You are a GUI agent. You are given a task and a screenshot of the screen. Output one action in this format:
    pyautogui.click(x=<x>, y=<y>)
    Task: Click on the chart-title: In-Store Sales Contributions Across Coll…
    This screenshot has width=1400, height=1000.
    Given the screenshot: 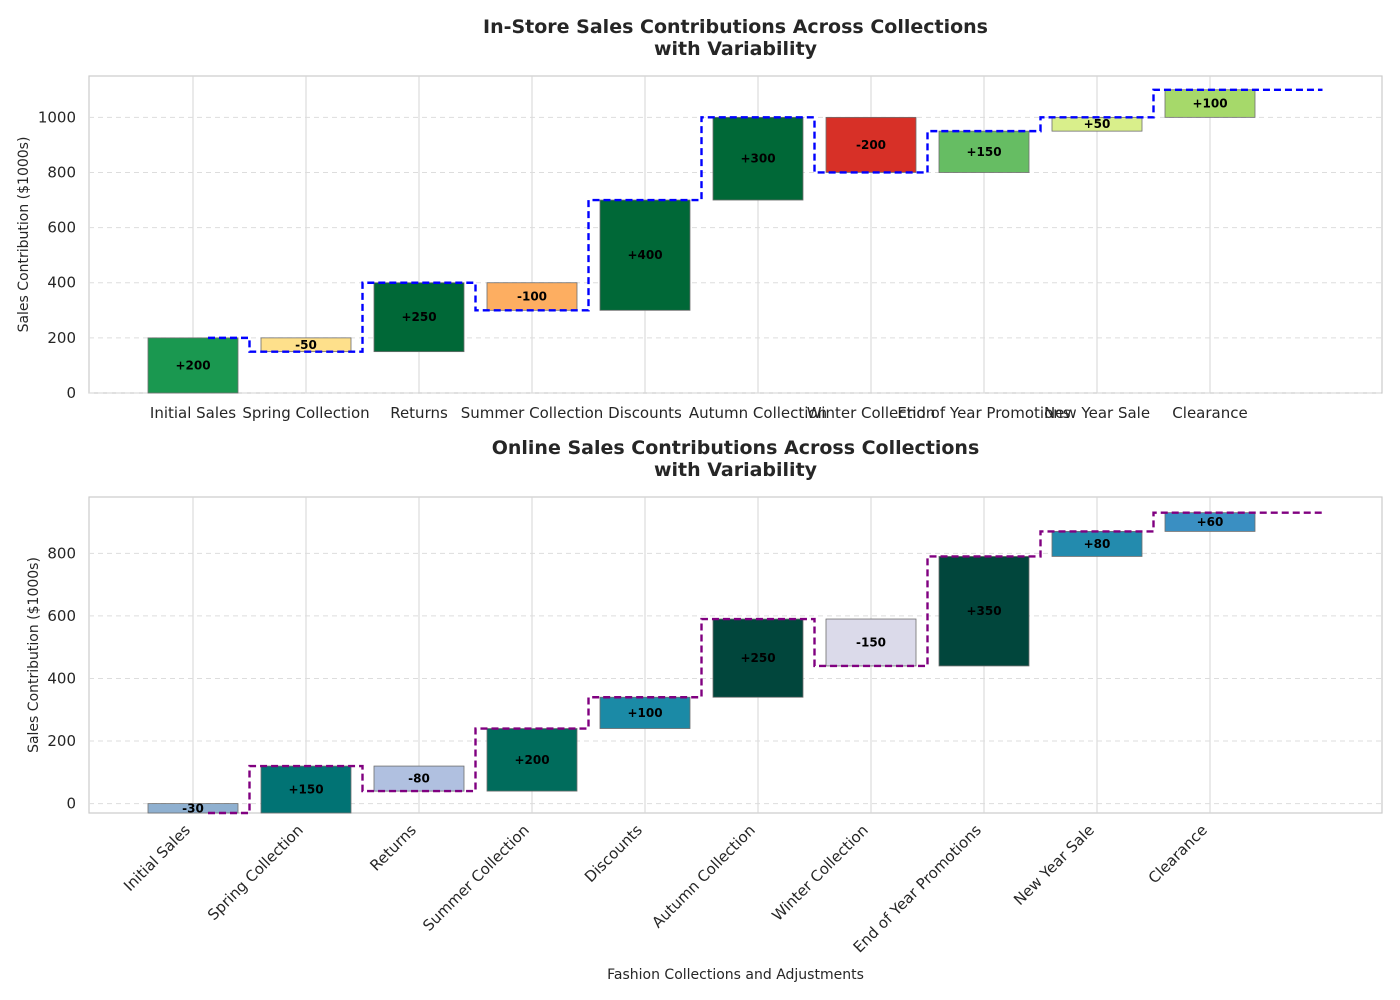 What is the action you would take?
    pyautogui.click(x=735, y=27)
    